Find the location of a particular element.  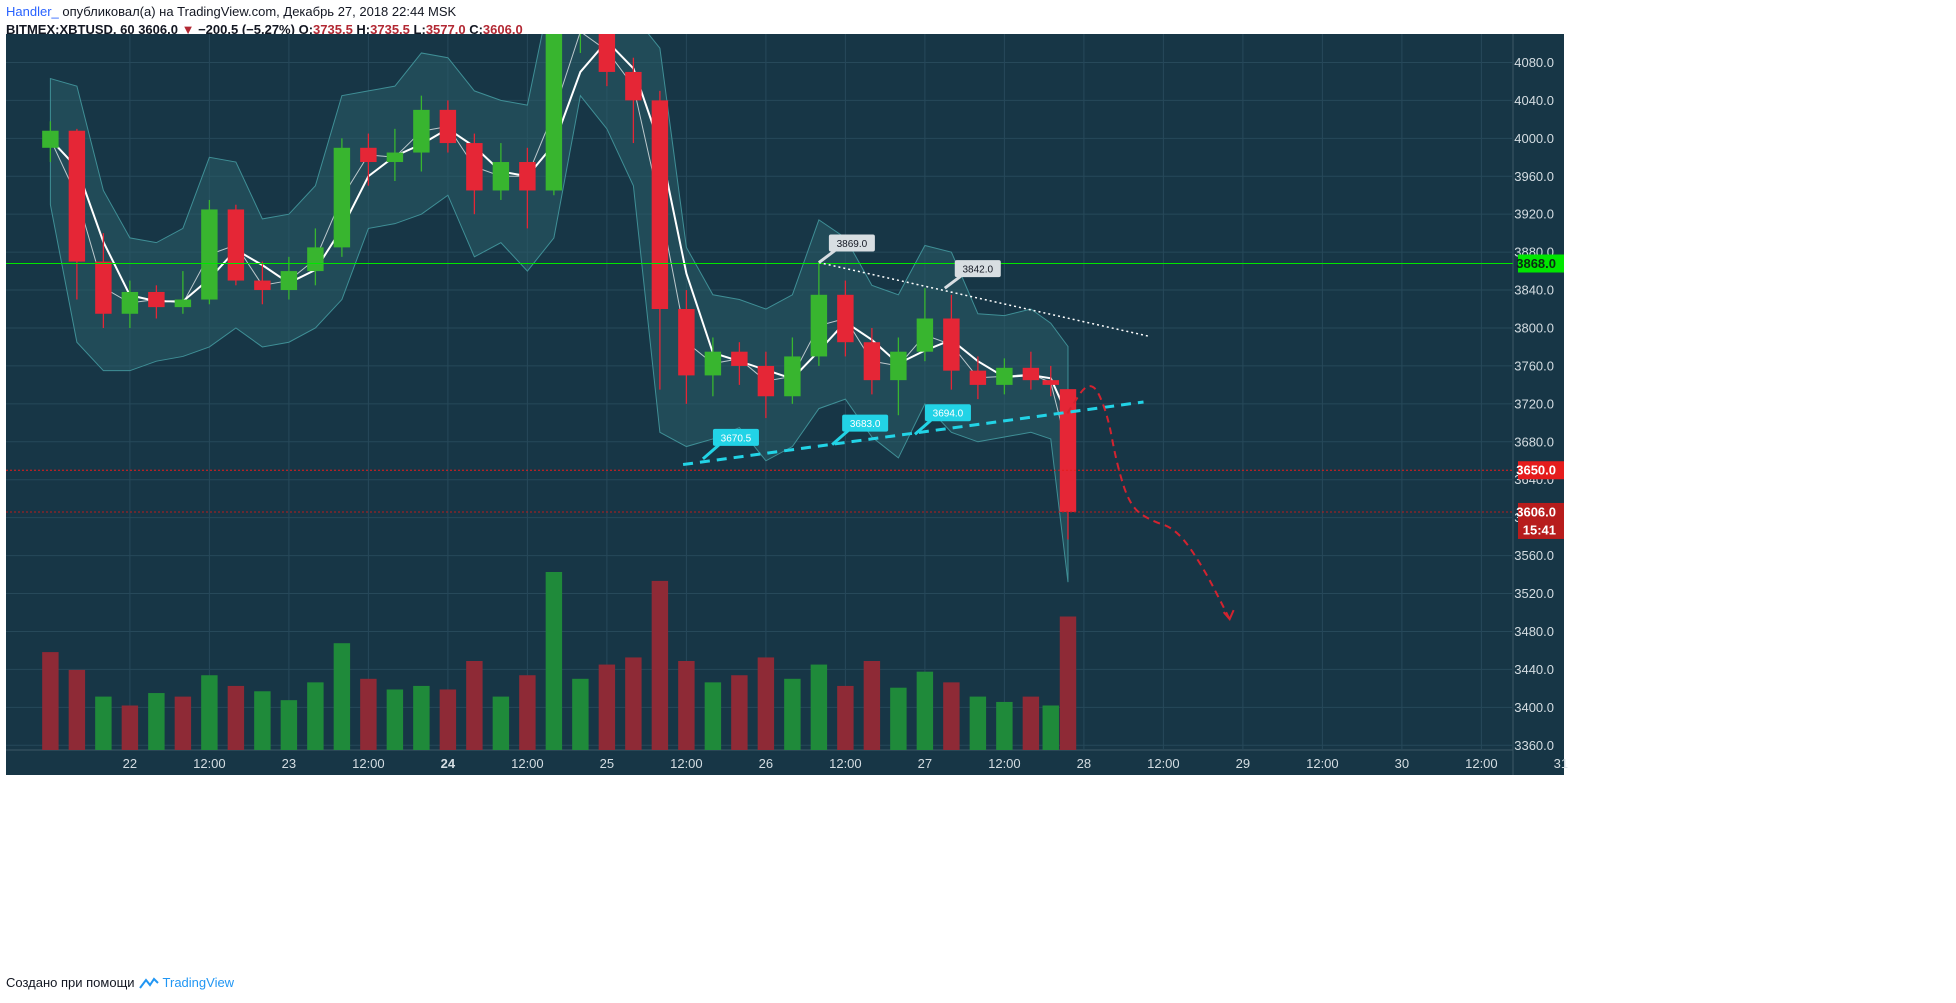

projection-arrow-icon is located at coordinates (1228, 615).